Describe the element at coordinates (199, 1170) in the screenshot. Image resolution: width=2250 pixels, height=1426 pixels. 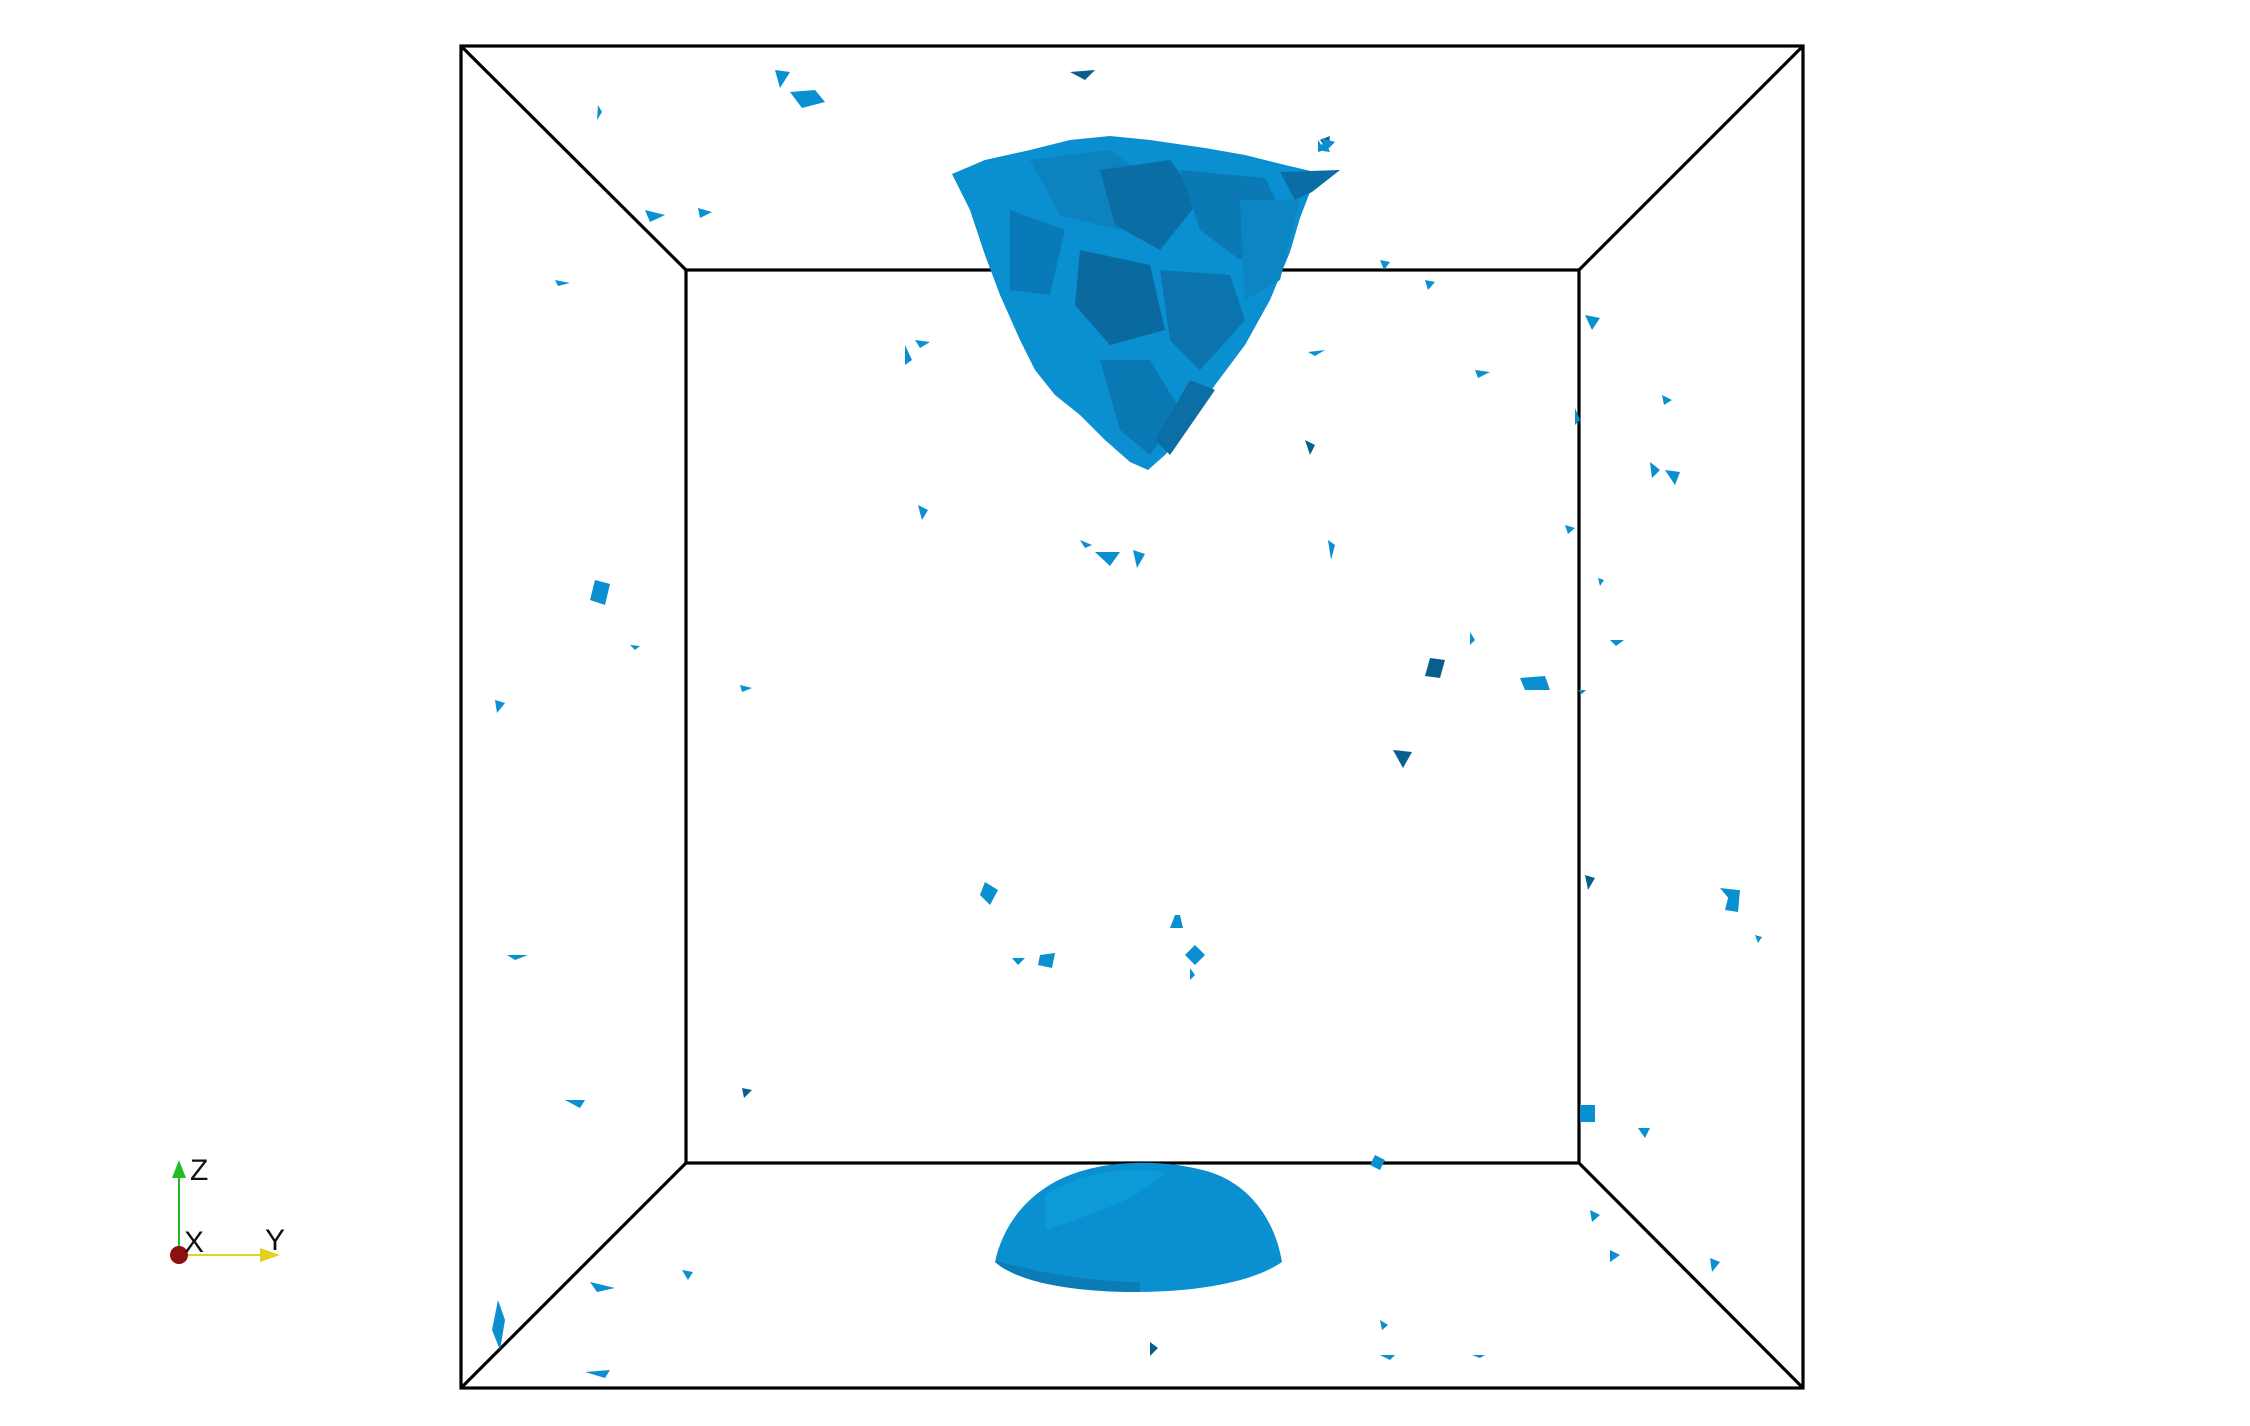
I see `z-axis-label: Z` at that location.